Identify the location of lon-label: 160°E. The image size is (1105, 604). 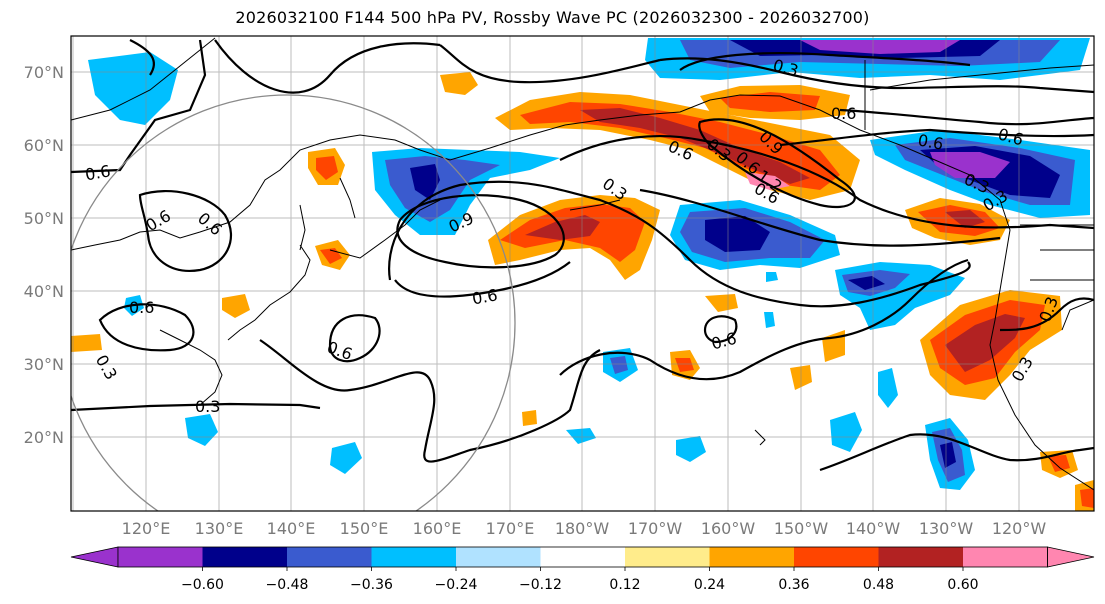
(437, 528).